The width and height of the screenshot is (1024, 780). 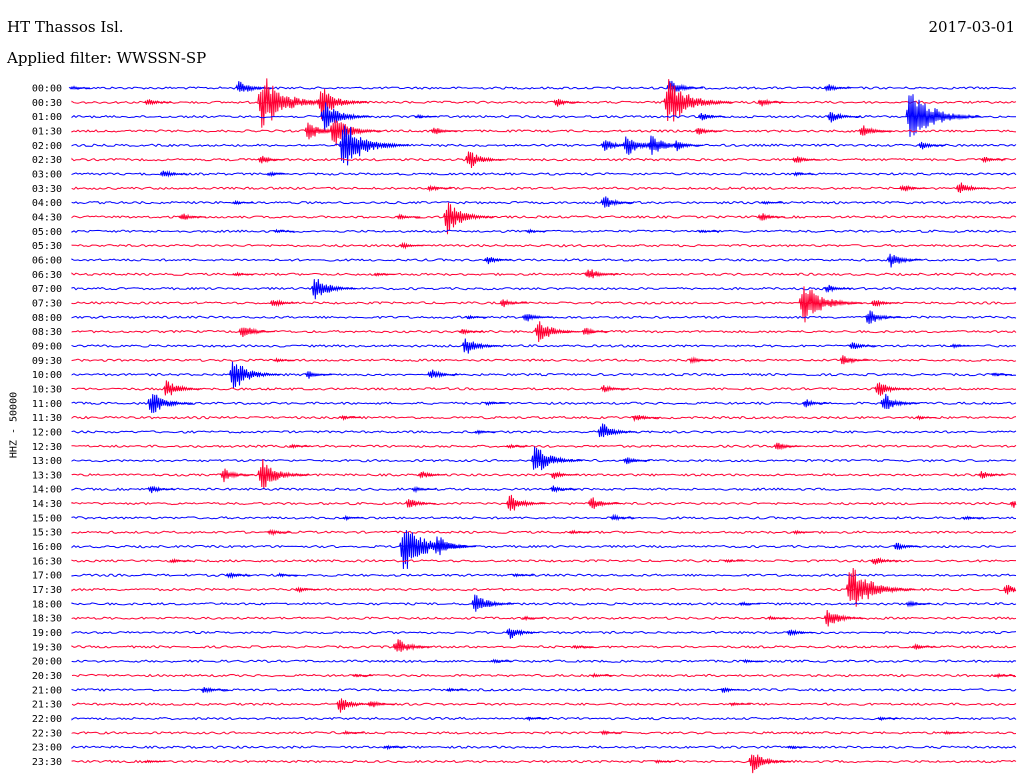 What do you see at coordinates (47, 418) in the screenshot?
I see `time-tick-label: 11:30` at bounding box center [47, 418].